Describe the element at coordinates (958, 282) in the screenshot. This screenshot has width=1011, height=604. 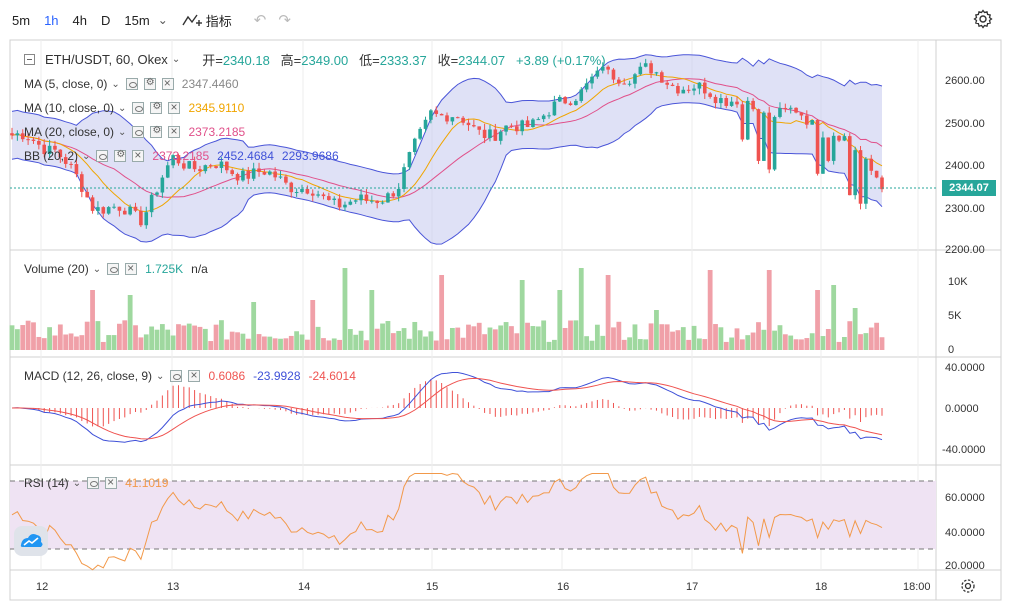
I see `volume-label-10k: 10K` at that location.